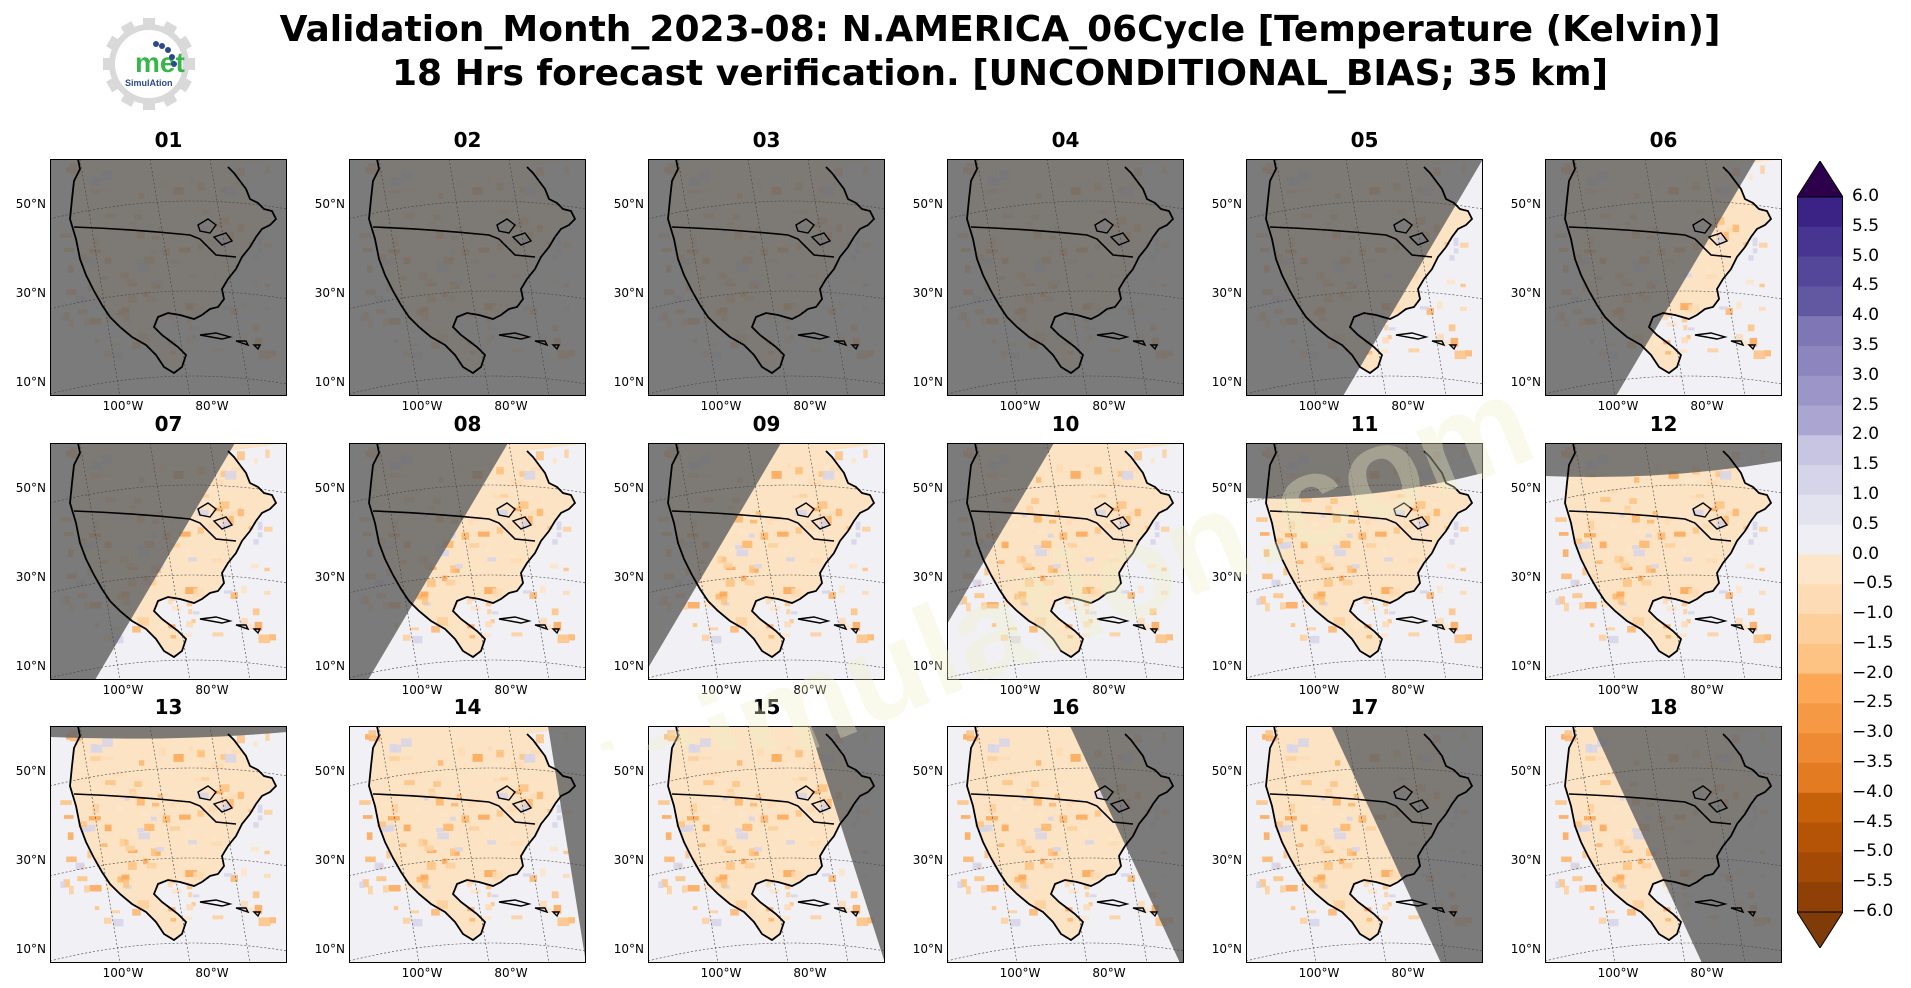  I want to click on map-panel-10: 10 50°N 30°N 10°N 100°W 80°W, so click(1048, 554).